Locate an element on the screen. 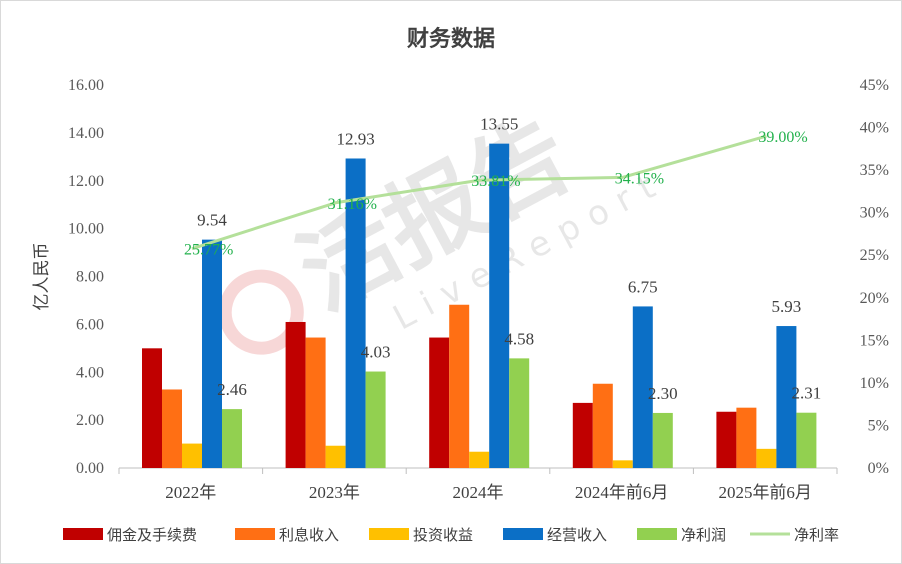 The image size is (902, 564). left-tick-label: 12.00 is located at coordinates (86, 181).